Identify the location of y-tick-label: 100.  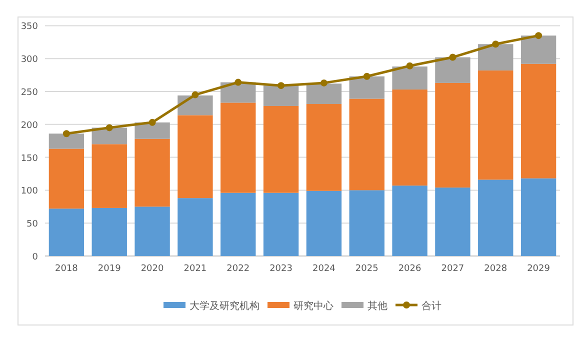
(29, 191).